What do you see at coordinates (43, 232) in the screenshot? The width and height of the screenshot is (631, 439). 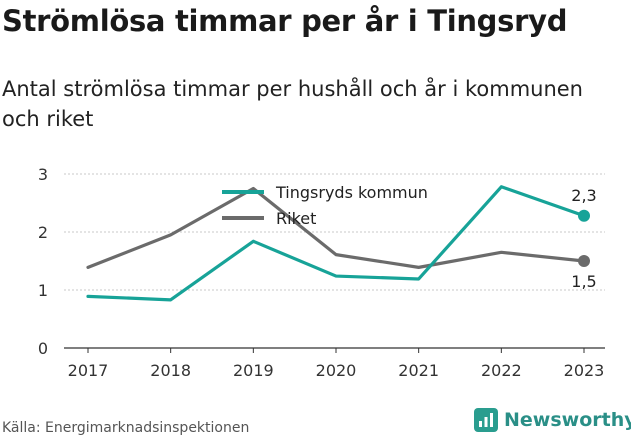 I see `y-tick-label: 2` at bounding box center [43, 232].